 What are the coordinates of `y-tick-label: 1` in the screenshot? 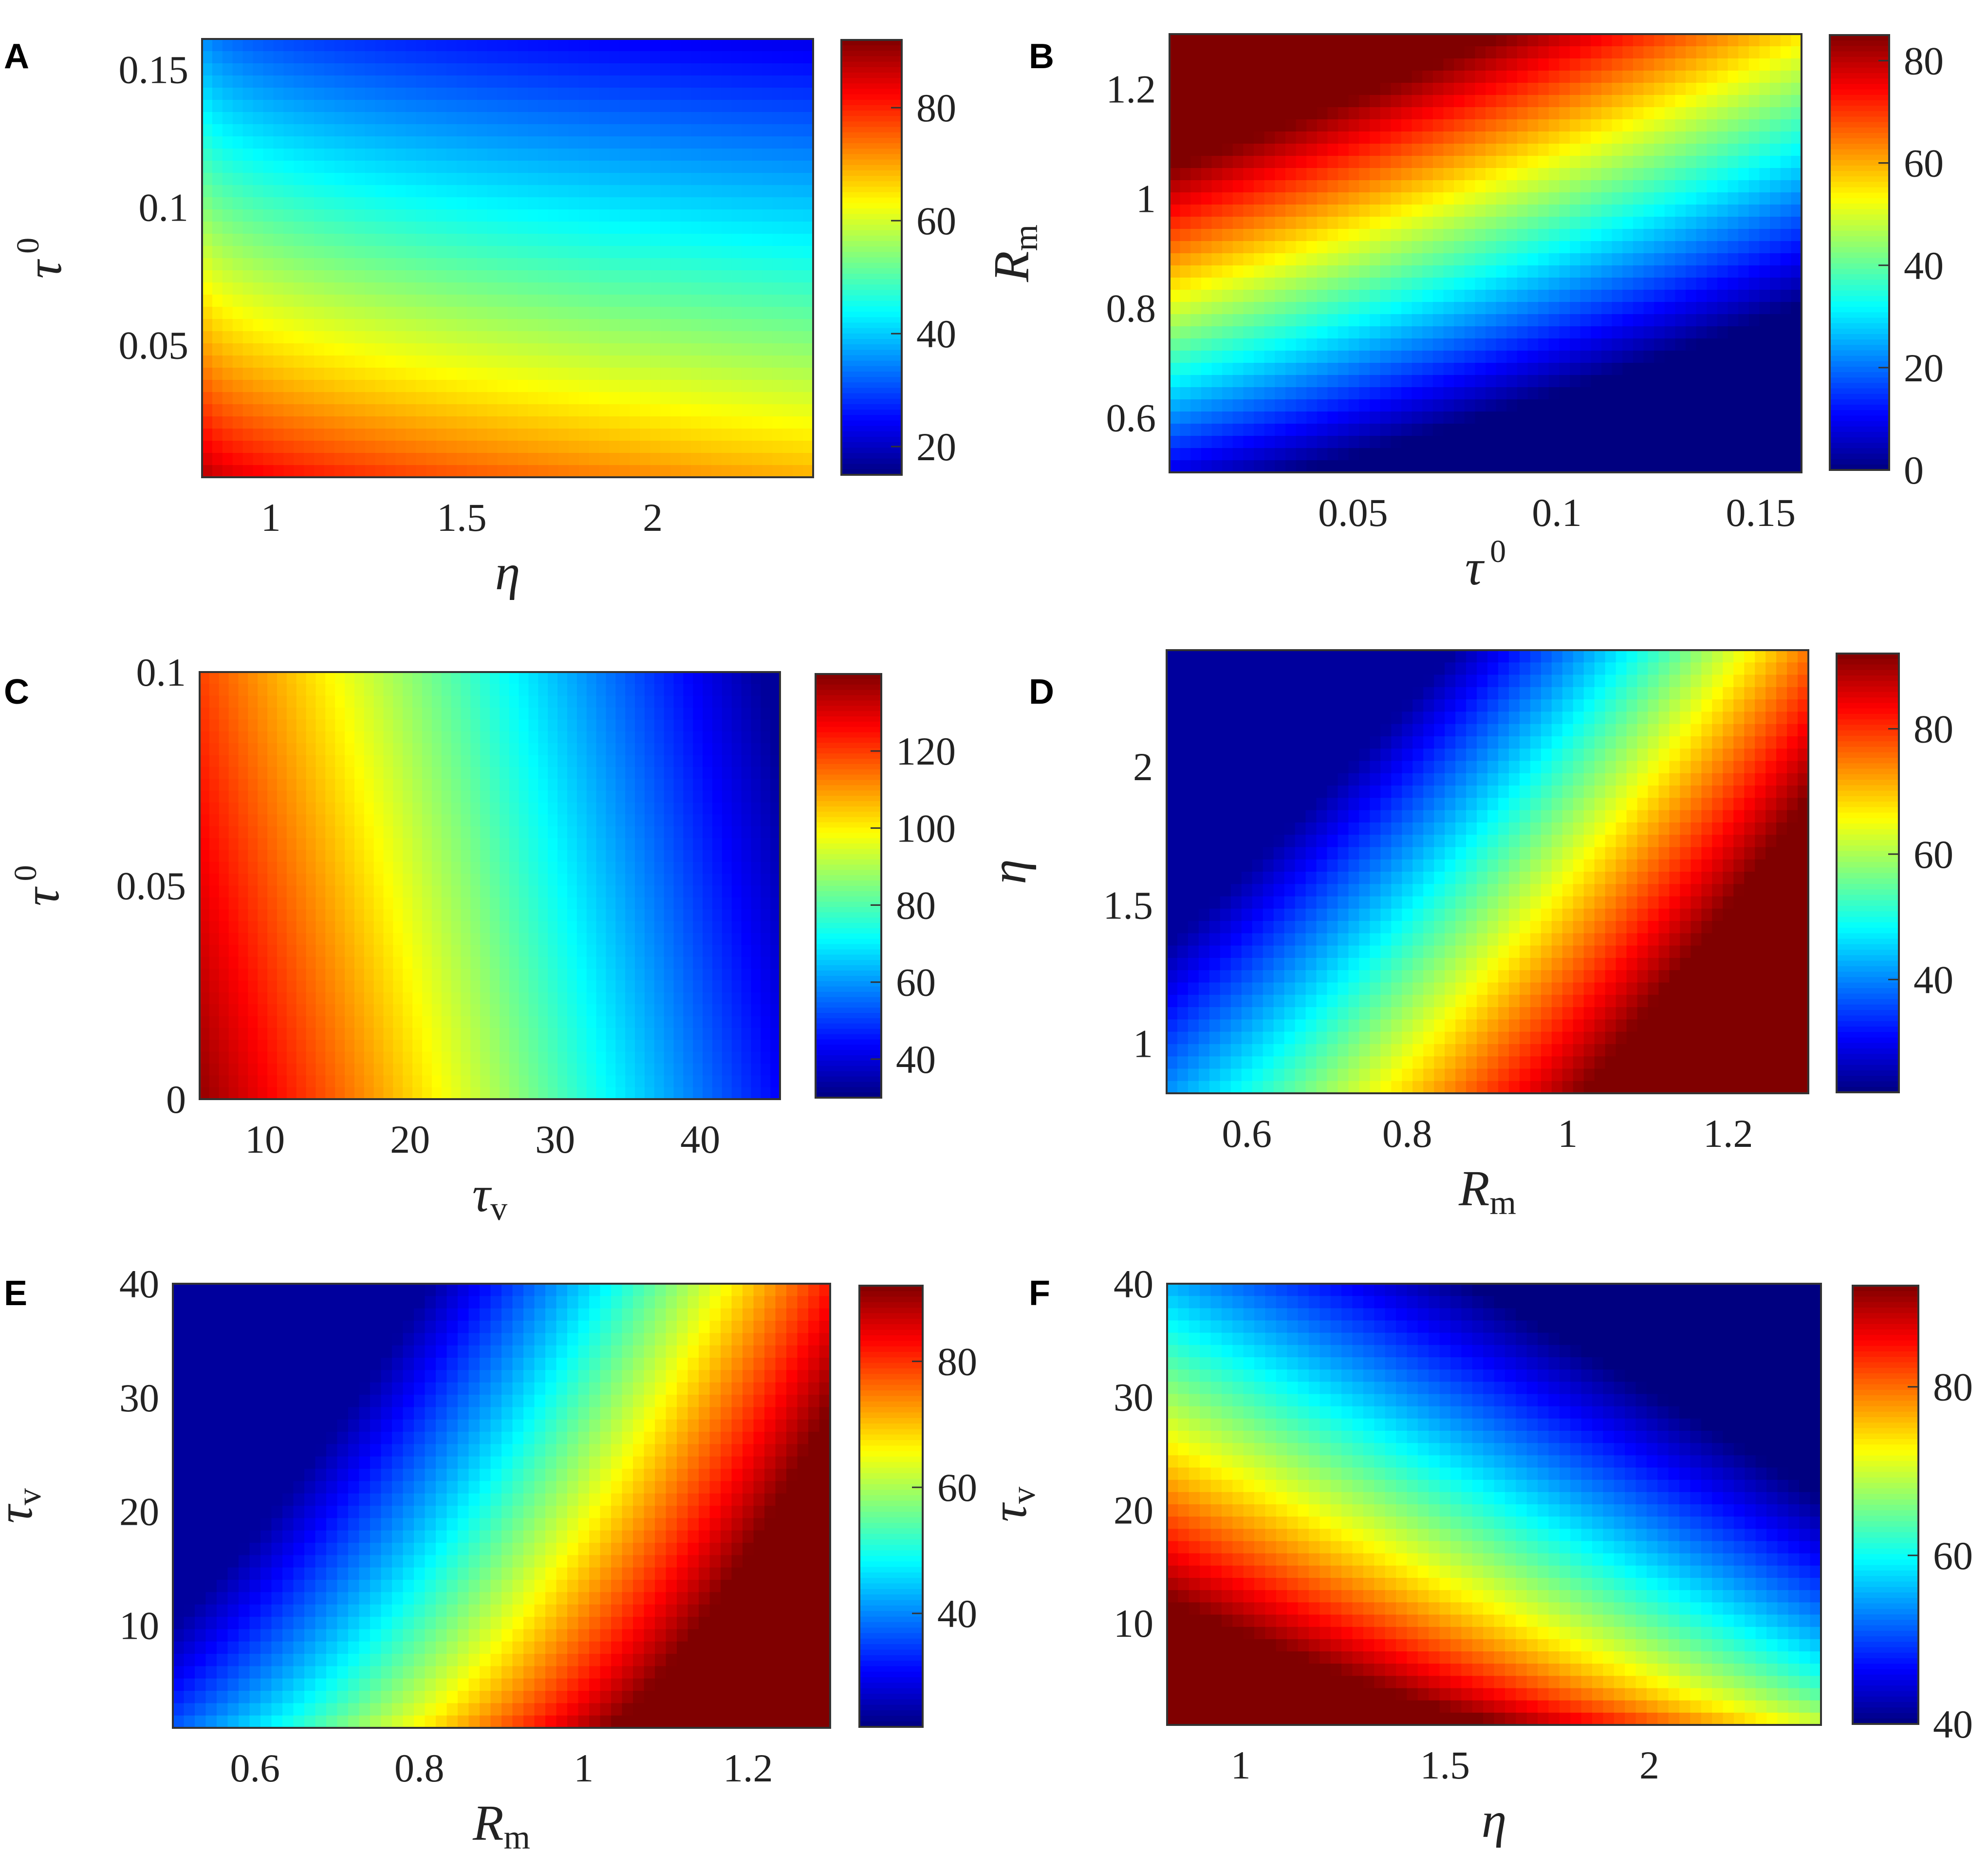 It's located at (1146, 199).